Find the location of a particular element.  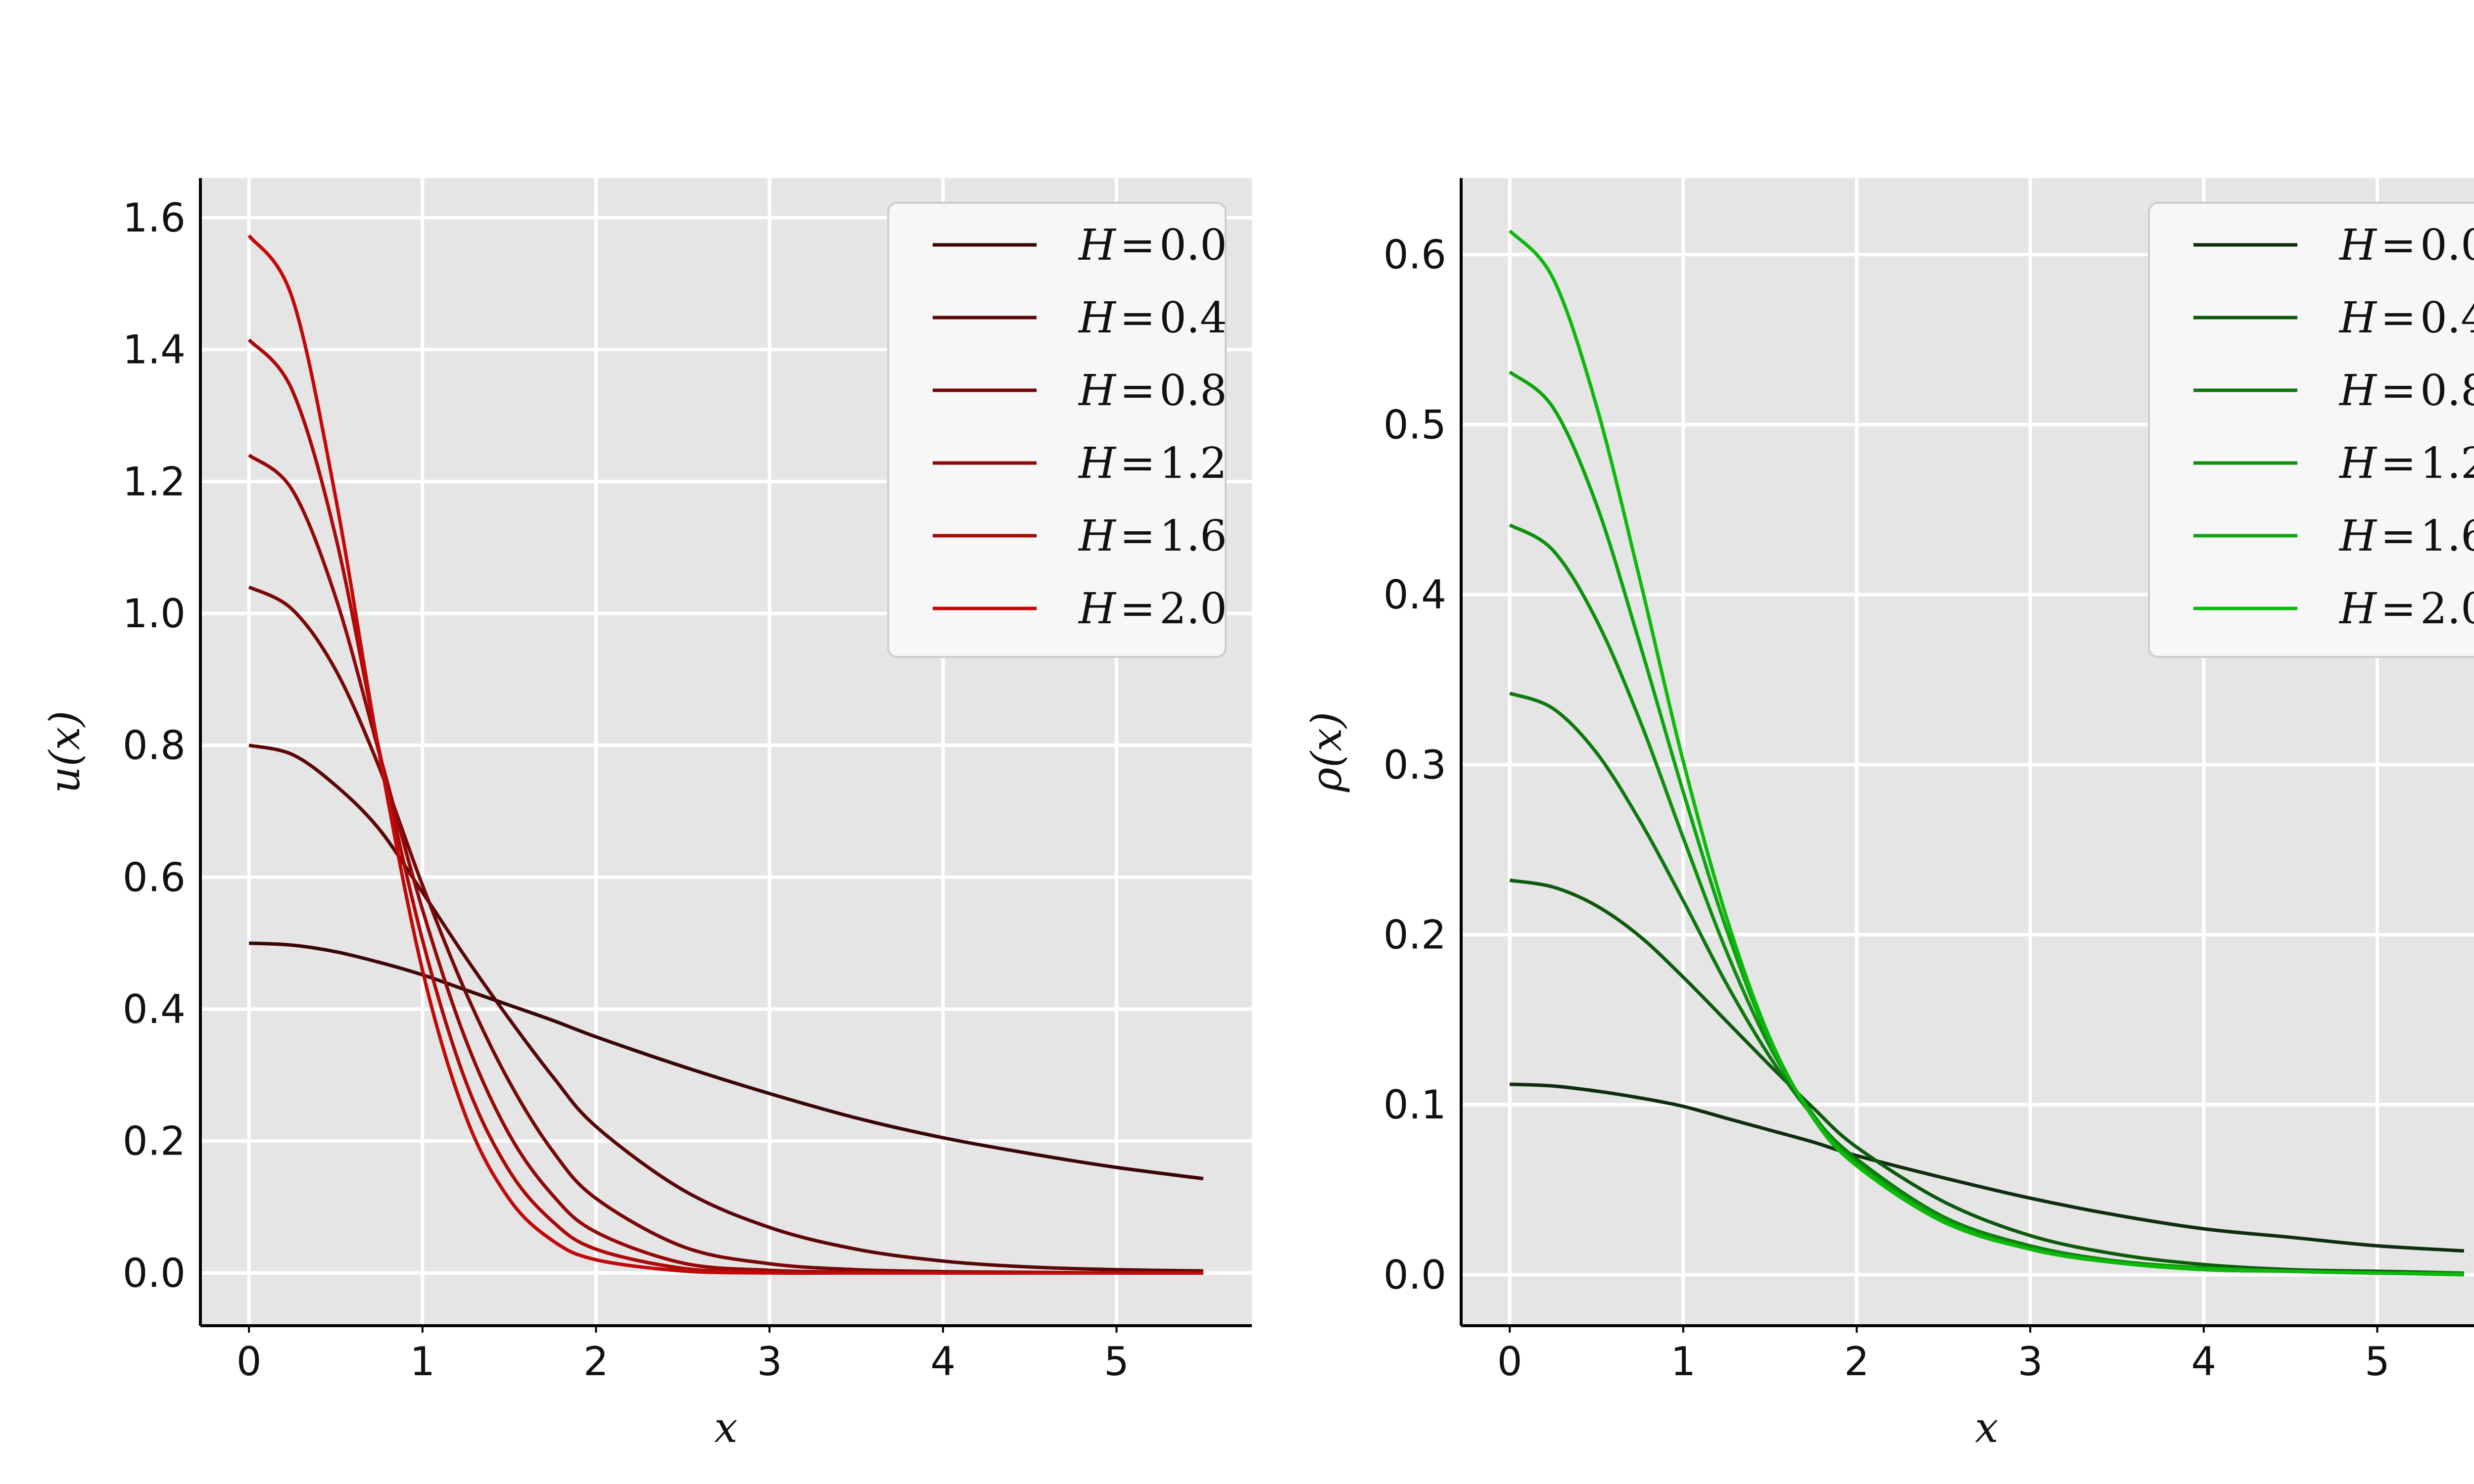

left-legend-label: H=0.0 is located at coordinates (1153, 245).